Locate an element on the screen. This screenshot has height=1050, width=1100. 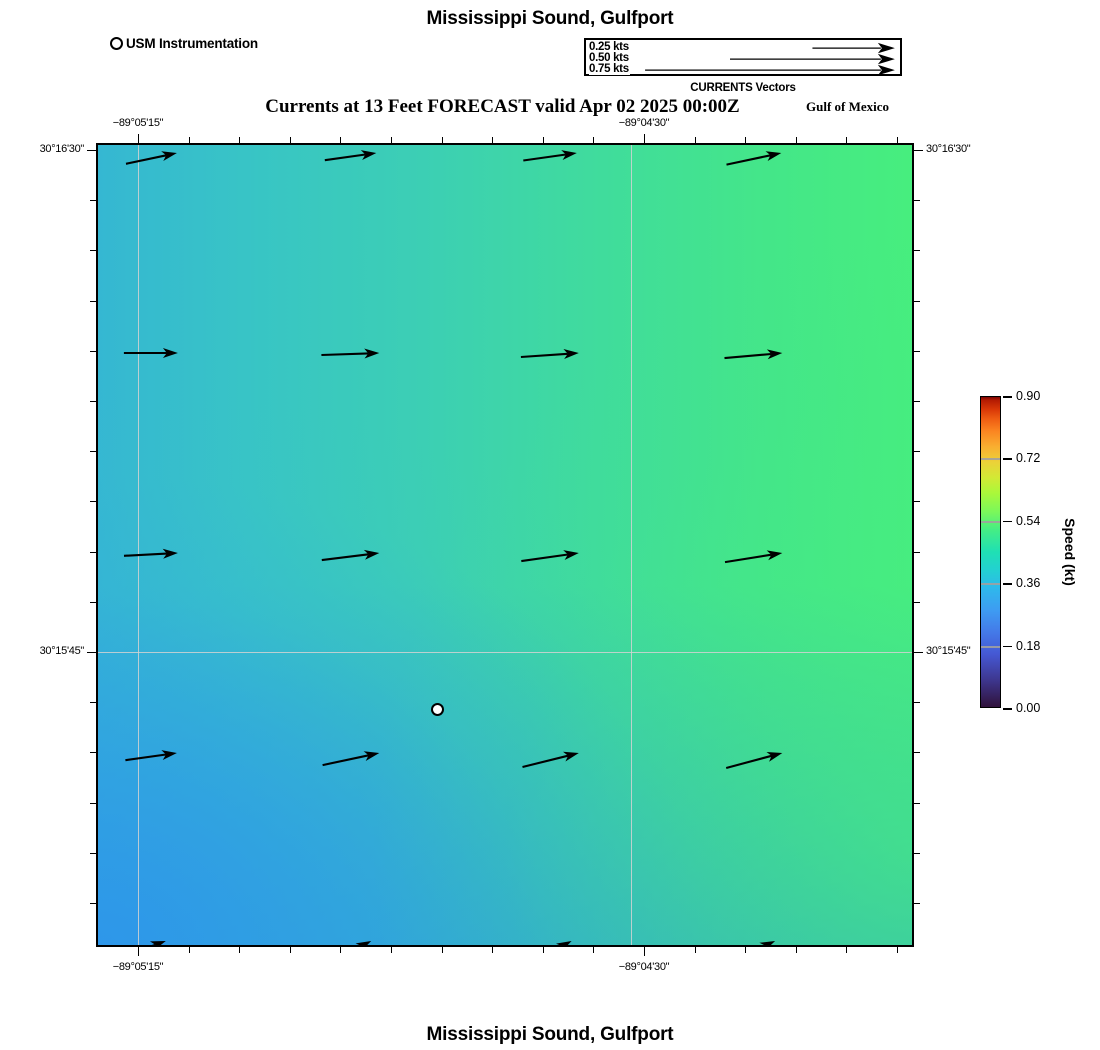
page-title: Mississippi Sound, Gulfport is located at coordinates (550, 18).